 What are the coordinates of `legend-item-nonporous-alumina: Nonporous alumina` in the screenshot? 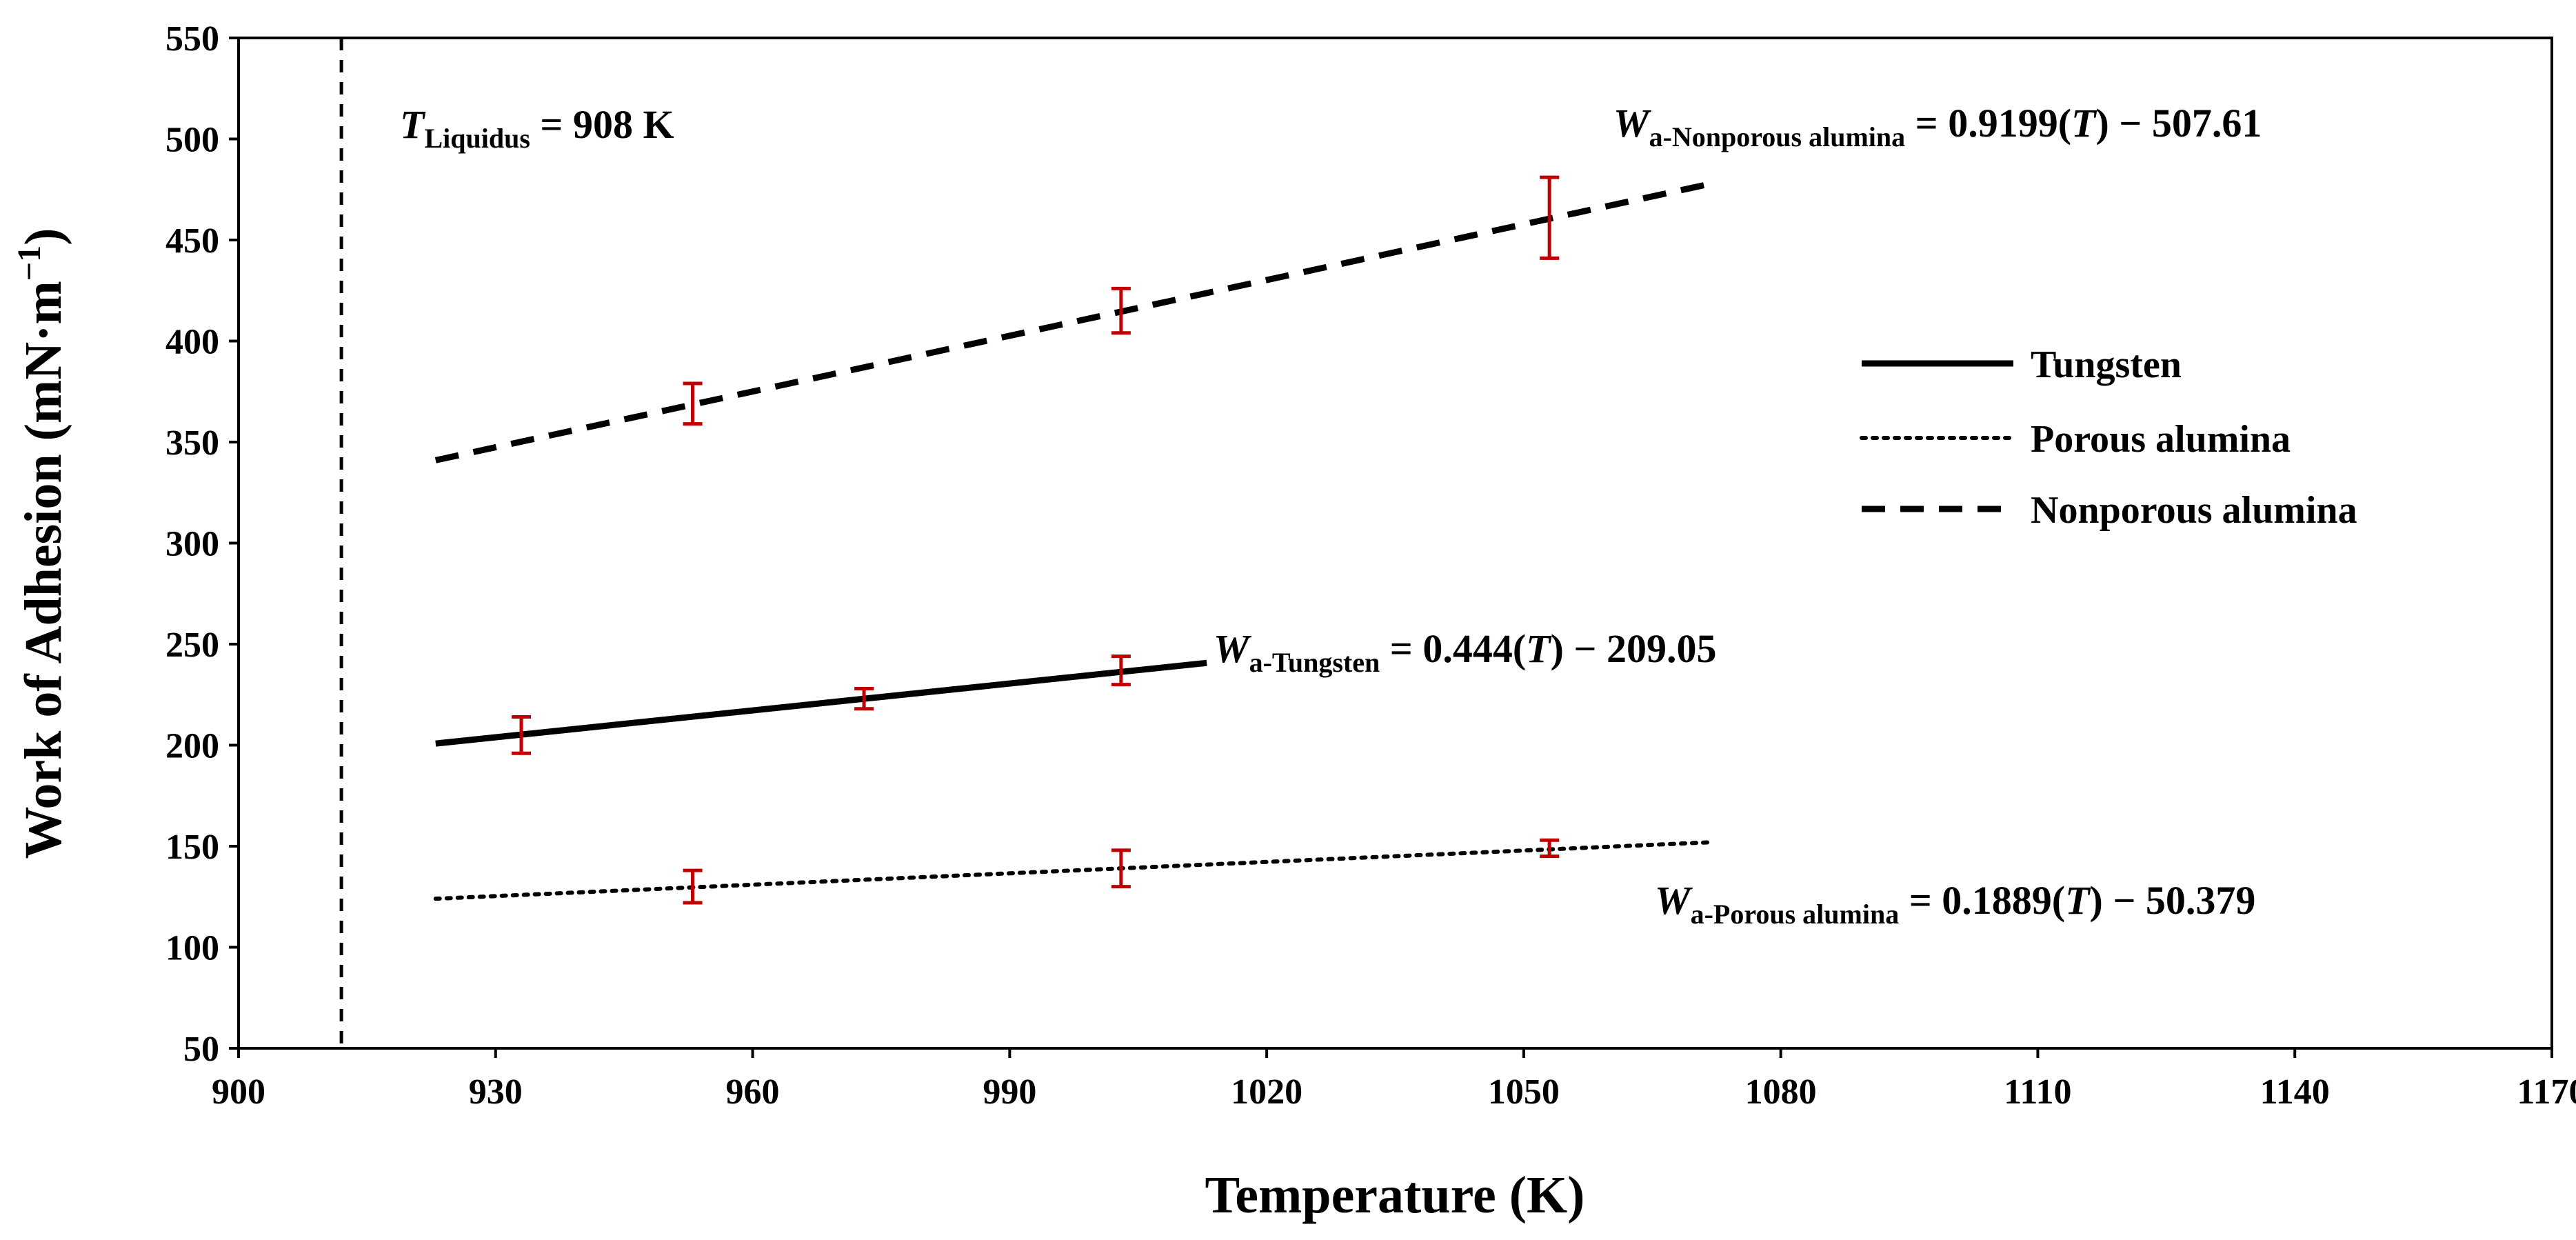 It's located at (2109, 511).